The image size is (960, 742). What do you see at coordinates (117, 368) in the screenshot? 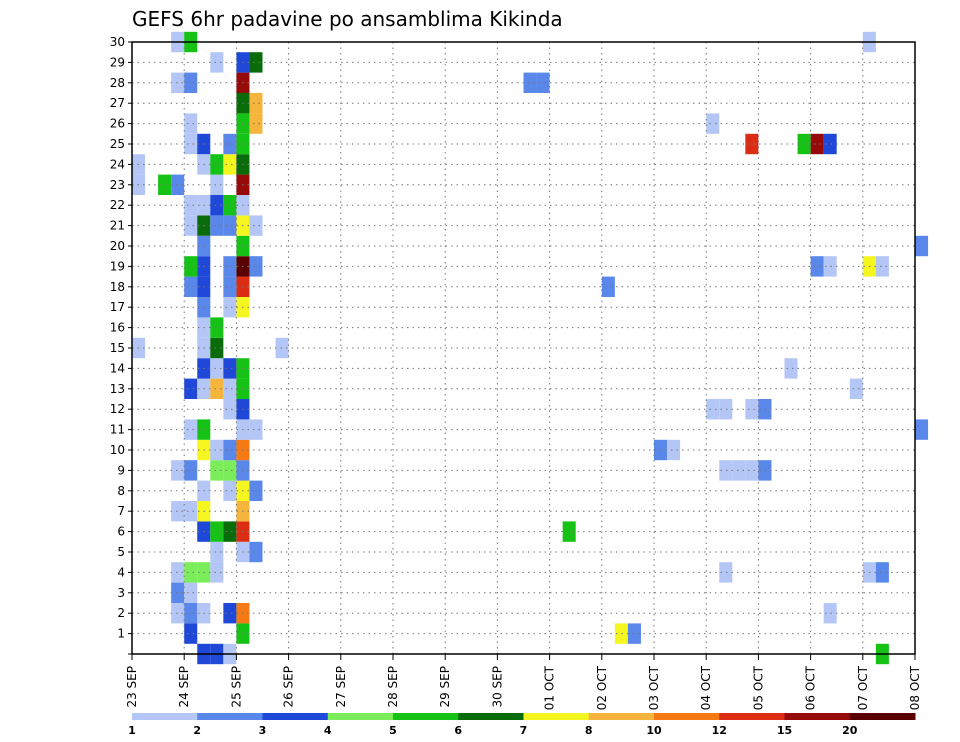
I see `y-tick-label: 14` at bounding box center [117, 368].